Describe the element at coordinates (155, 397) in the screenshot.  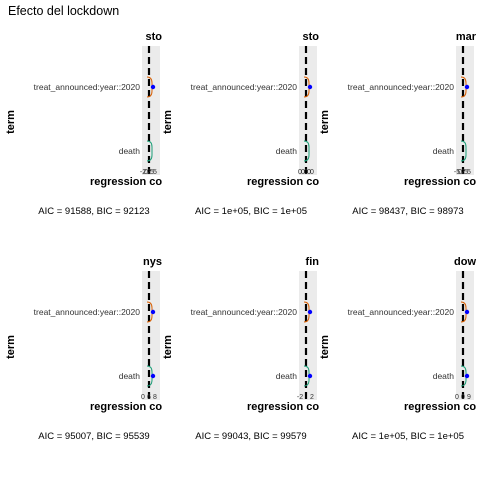
I see `x-tick-label: 8` at that location.